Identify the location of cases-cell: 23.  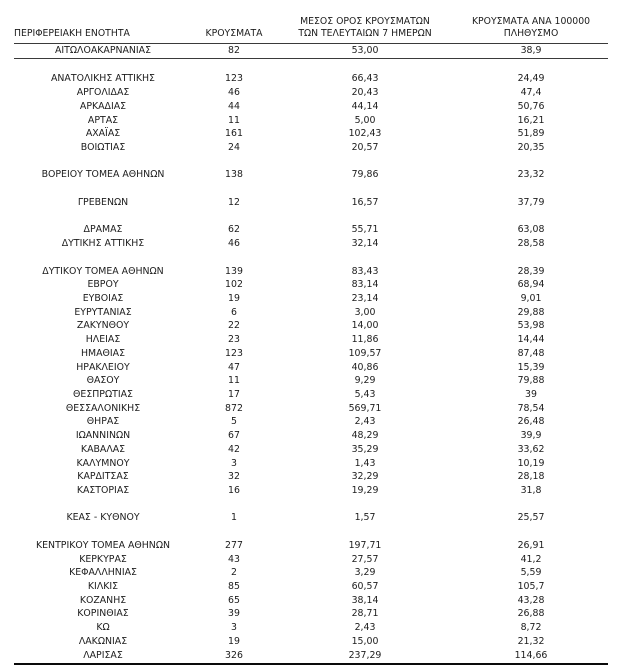
(234, 340).